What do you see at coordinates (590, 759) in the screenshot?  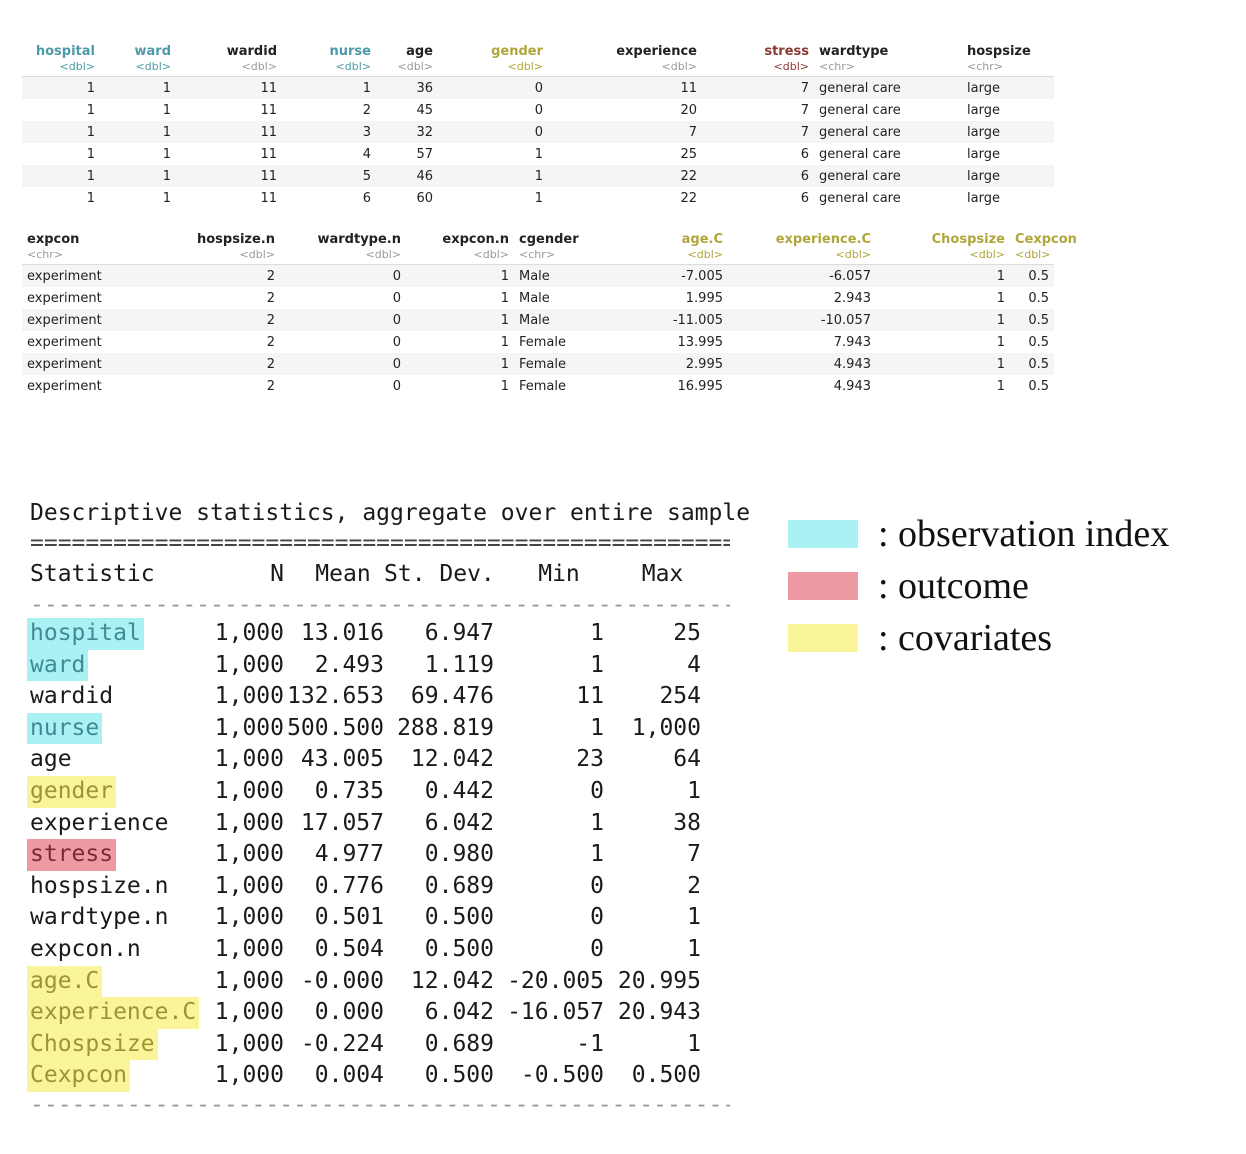 I see `stats-value: 23` at bounding box center [590, 759].